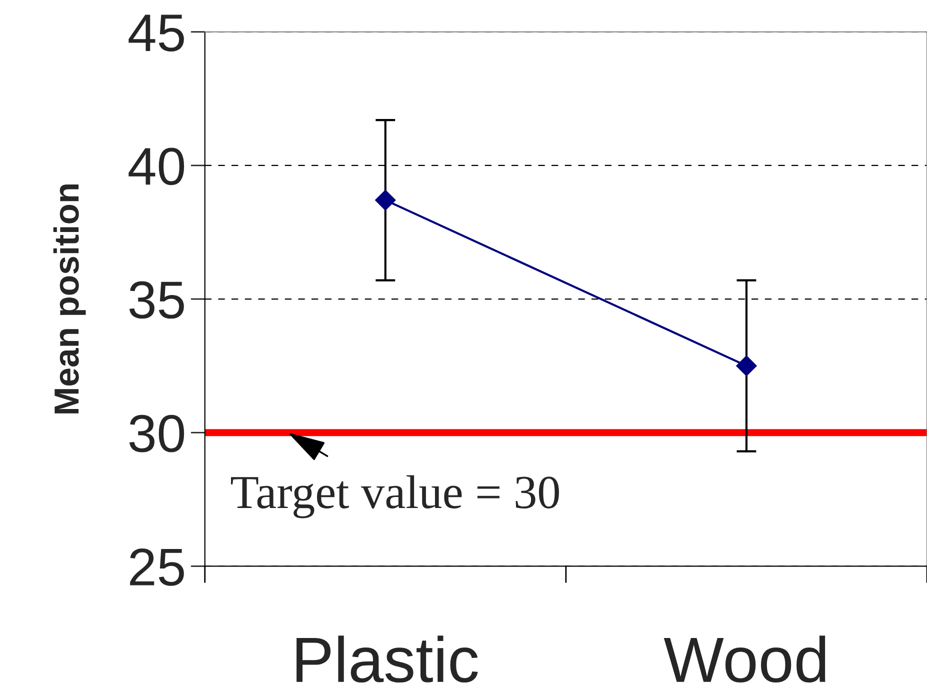  I want to click on ref-line-label: Target value = 30, so click(395, 496).